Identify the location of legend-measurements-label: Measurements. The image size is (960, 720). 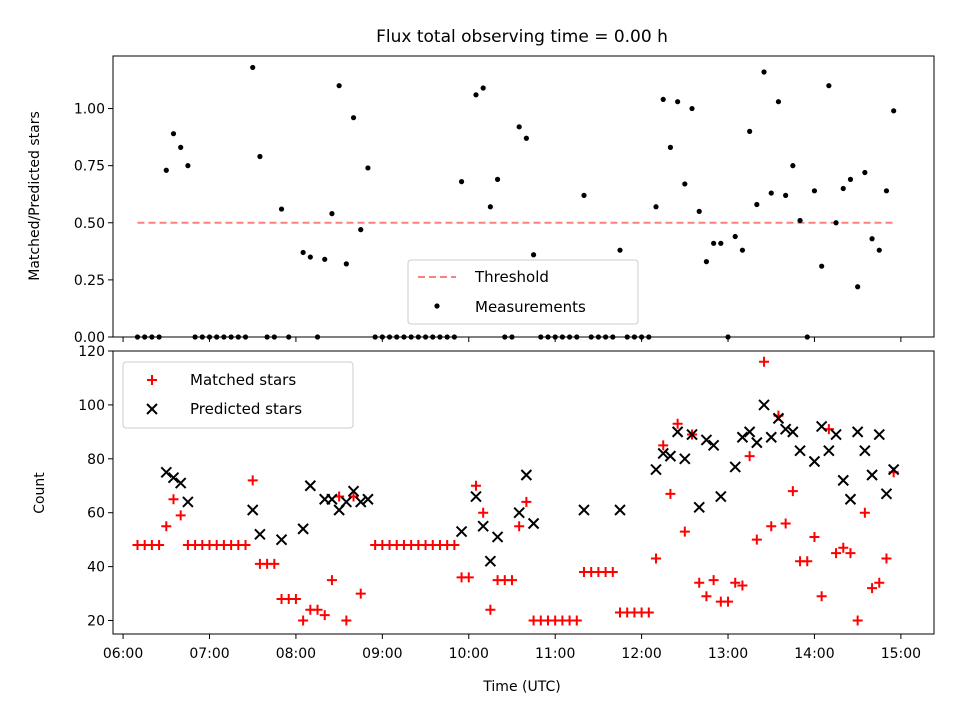
(530, 307).